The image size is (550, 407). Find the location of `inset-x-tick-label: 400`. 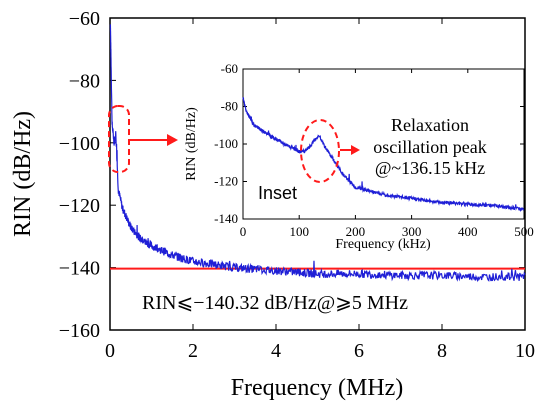

inset-x-tick-label: 400 is located at coordinates (468, 231).